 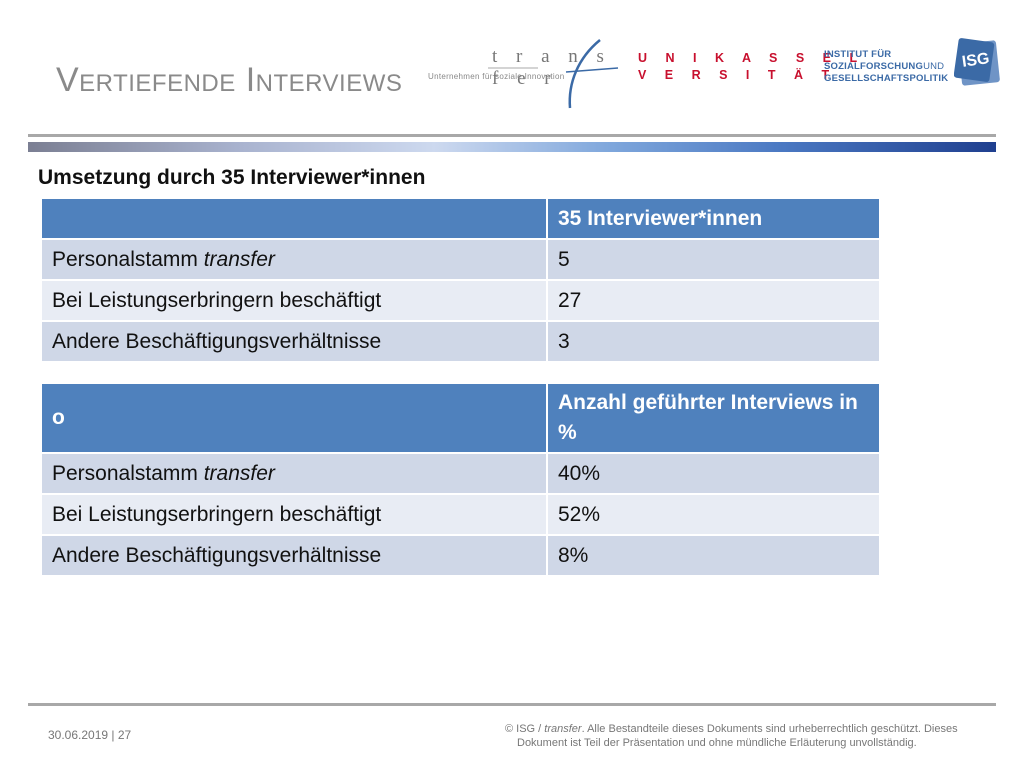 I want to click on transfer-wordmark: t r a n s f e r, so click(x=551, y=67).